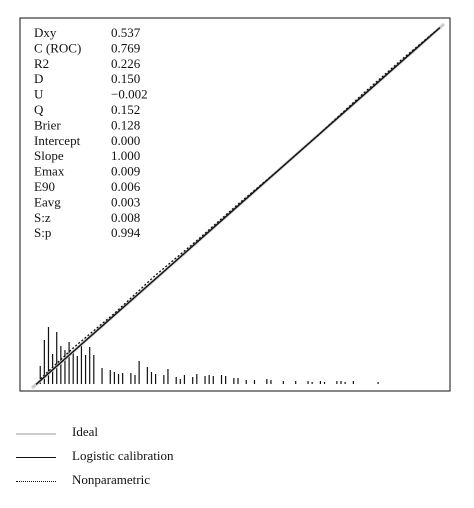  Describe the element at coordinates (125, 171) in the screenshot. I see `stat-value-emax: 0.009` at that location.